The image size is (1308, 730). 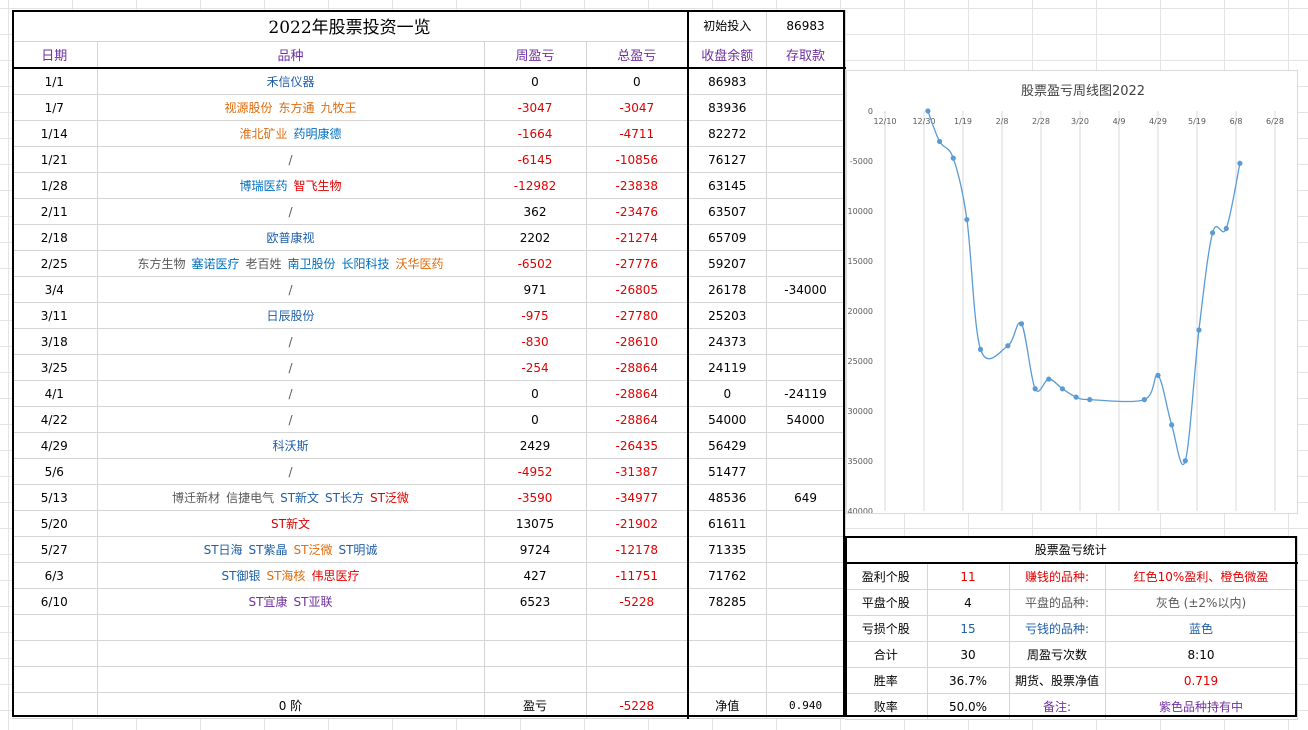 I want to click on date-cell: 5/6, so click(x=55, y=471).